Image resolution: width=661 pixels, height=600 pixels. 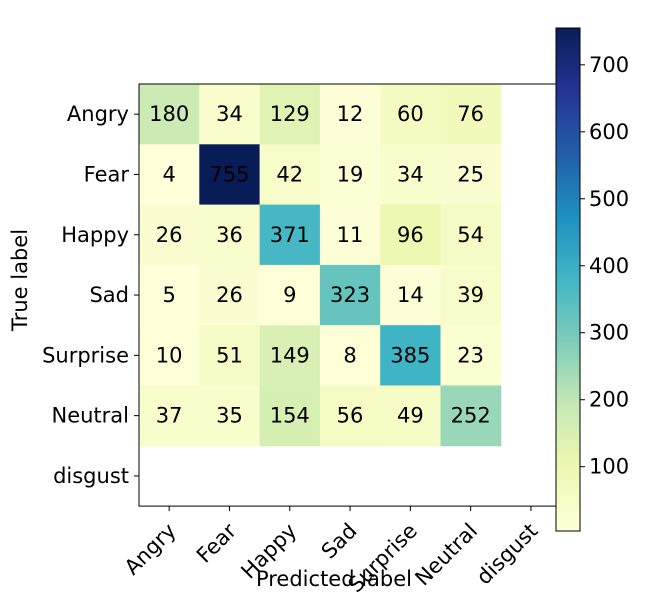 I want to click on cell-value-label: 755, so click(x=229, y=174).